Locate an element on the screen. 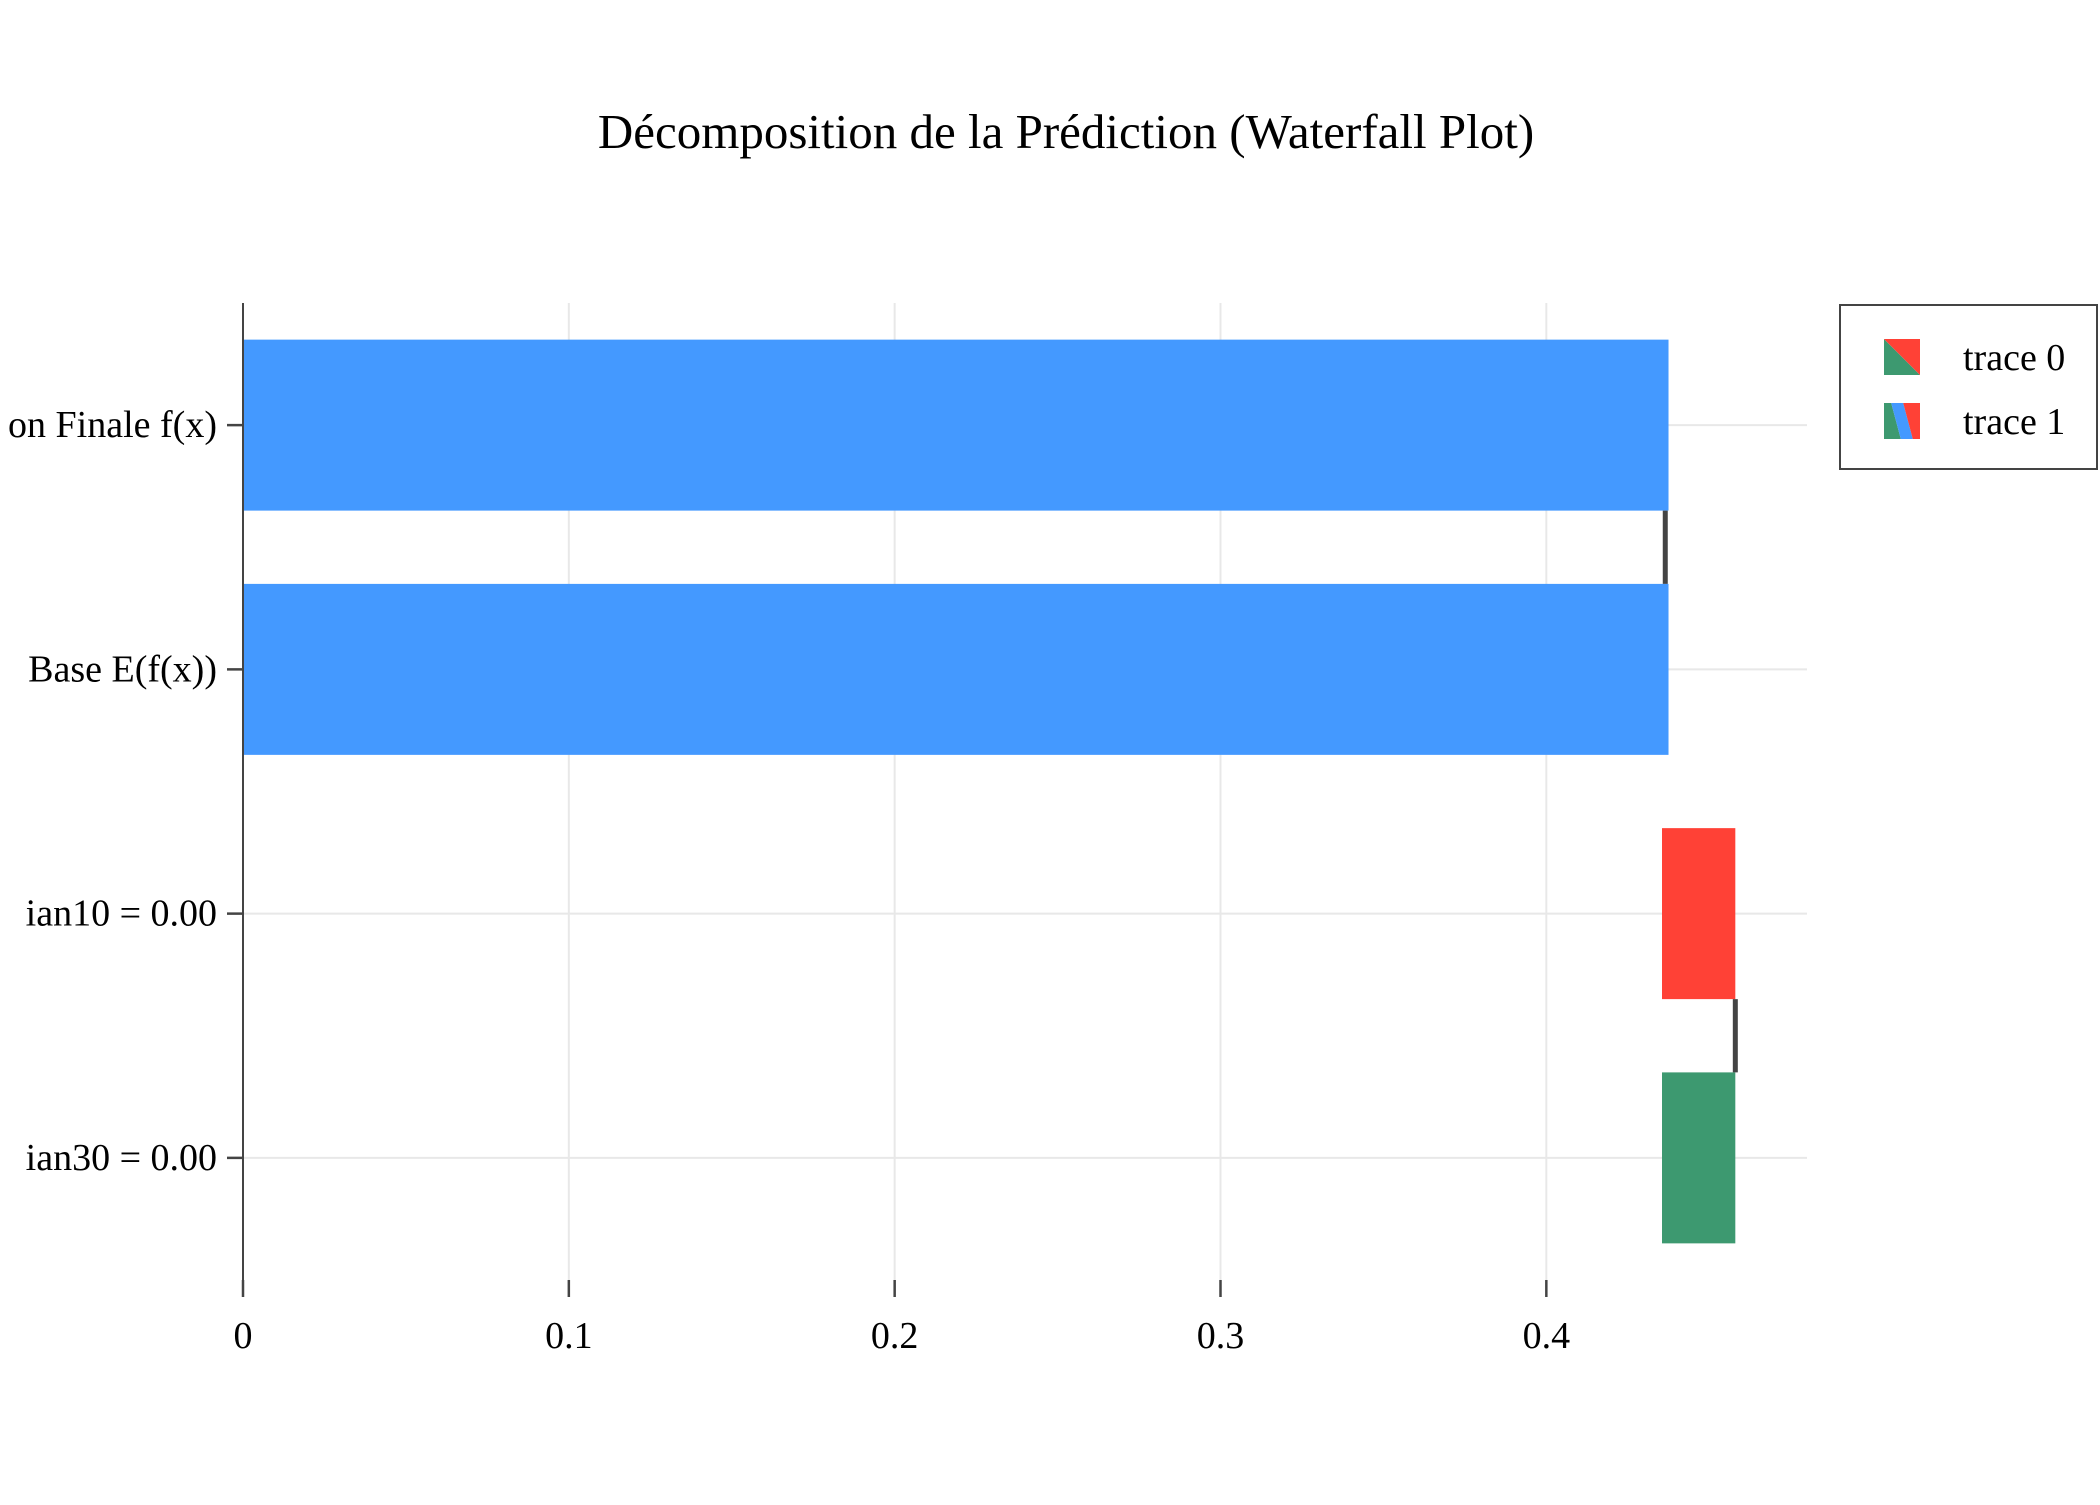 The width and height of the screenshot is (2100, 1505). legend-item: trace 1 is located at coordinates (1974, 422).